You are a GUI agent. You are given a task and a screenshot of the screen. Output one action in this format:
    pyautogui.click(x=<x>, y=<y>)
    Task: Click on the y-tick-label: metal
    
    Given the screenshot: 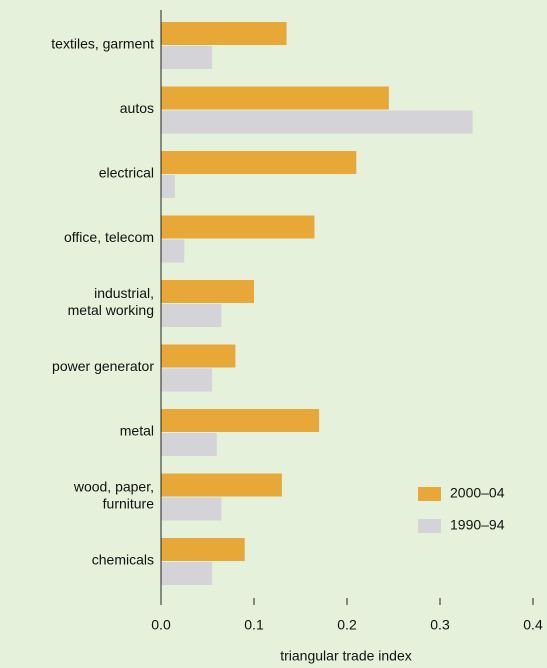 What is the action you would take?
    pyautogui.click(x=137, y=431)
    